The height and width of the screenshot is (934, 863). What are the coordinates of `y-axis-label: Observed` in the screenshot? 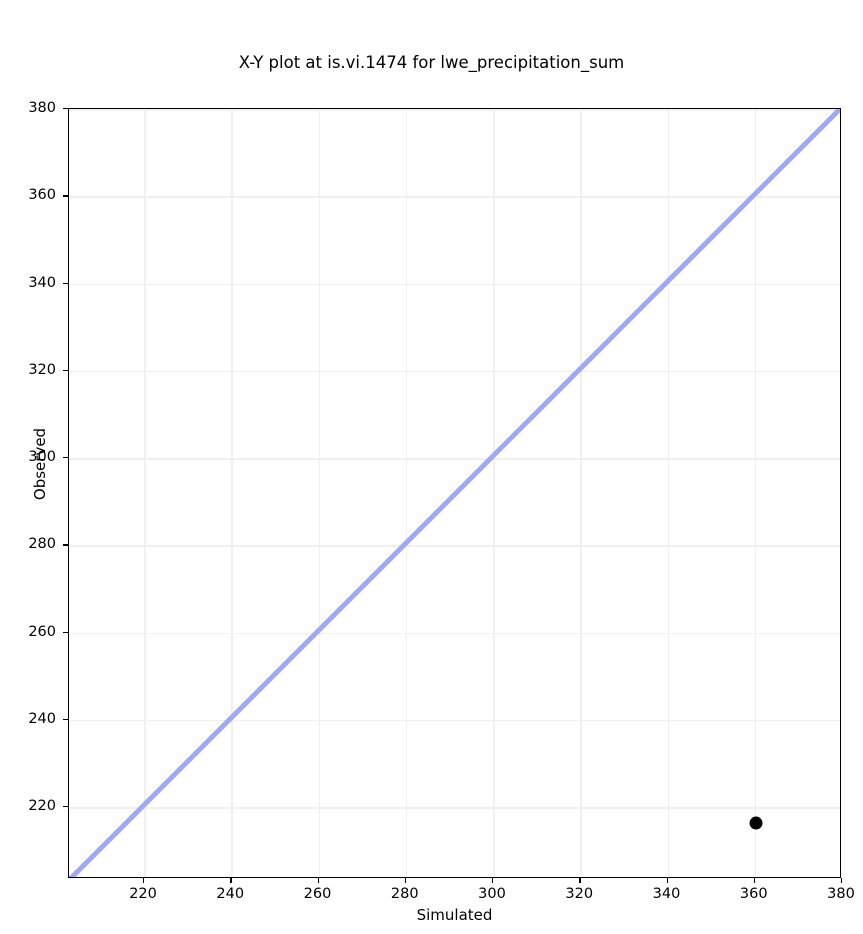 It's located at (40, 464).